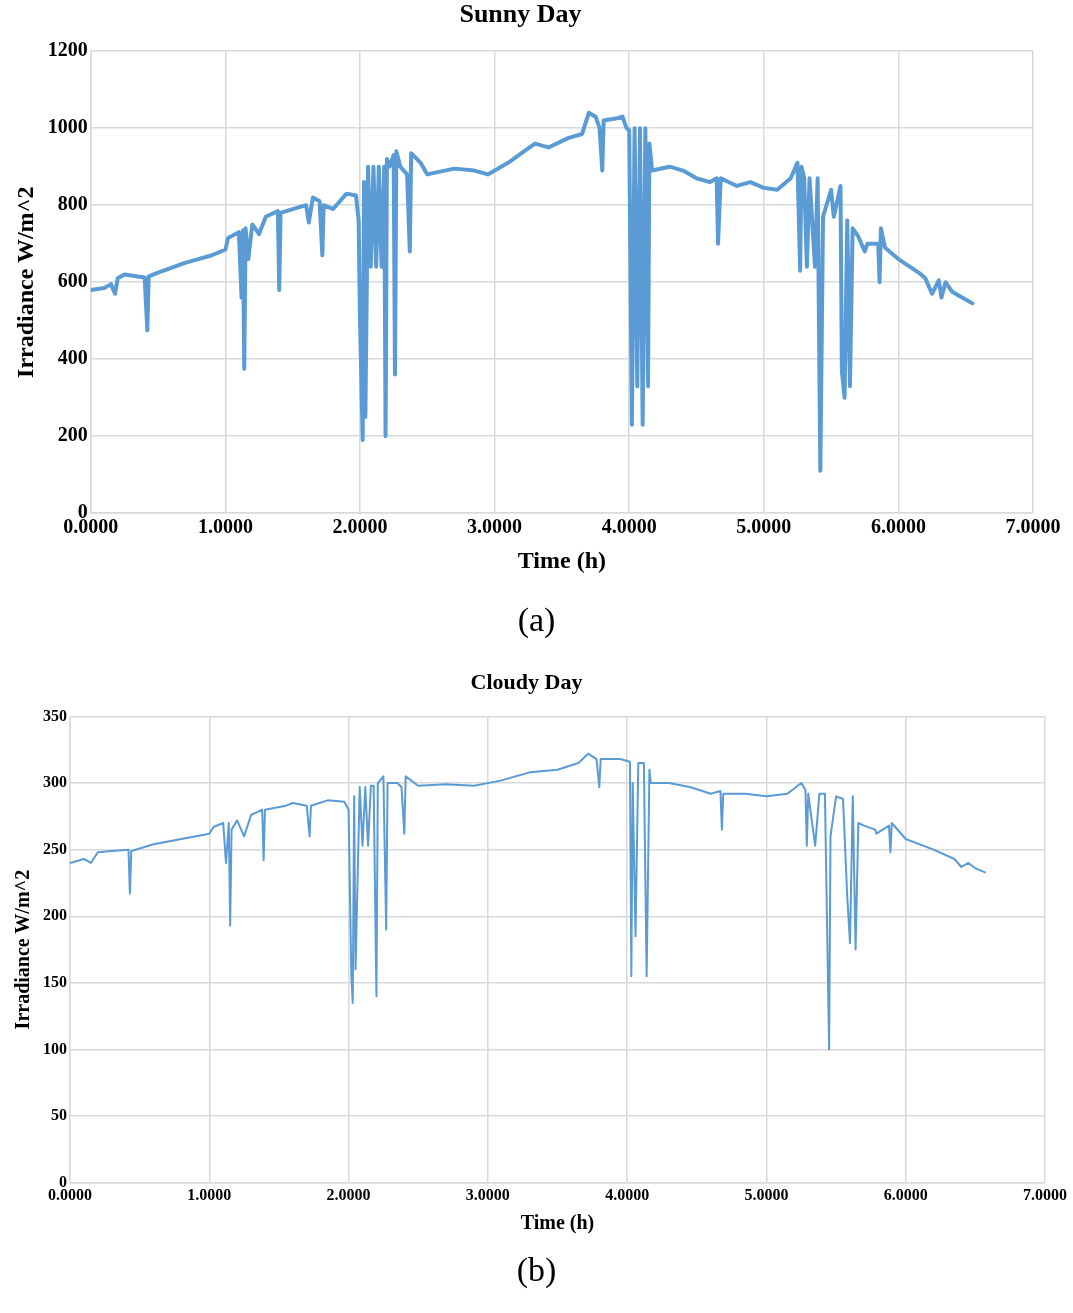 Image resolution: width=1073 pixels, height=1313 pixels. I want to click on y-tick-label: 50, so click(59, 1115).